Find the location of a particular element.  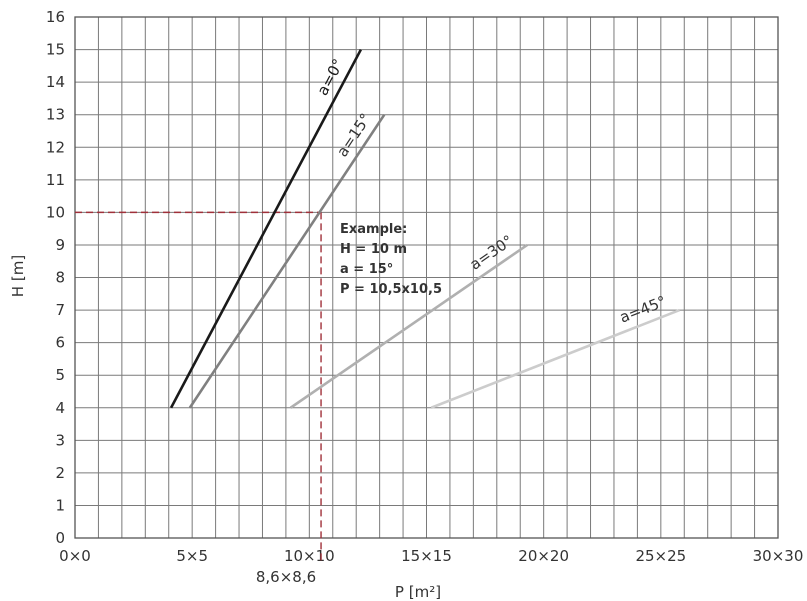

x-tick-label: 5×5 is located at coordinates (192, 556).